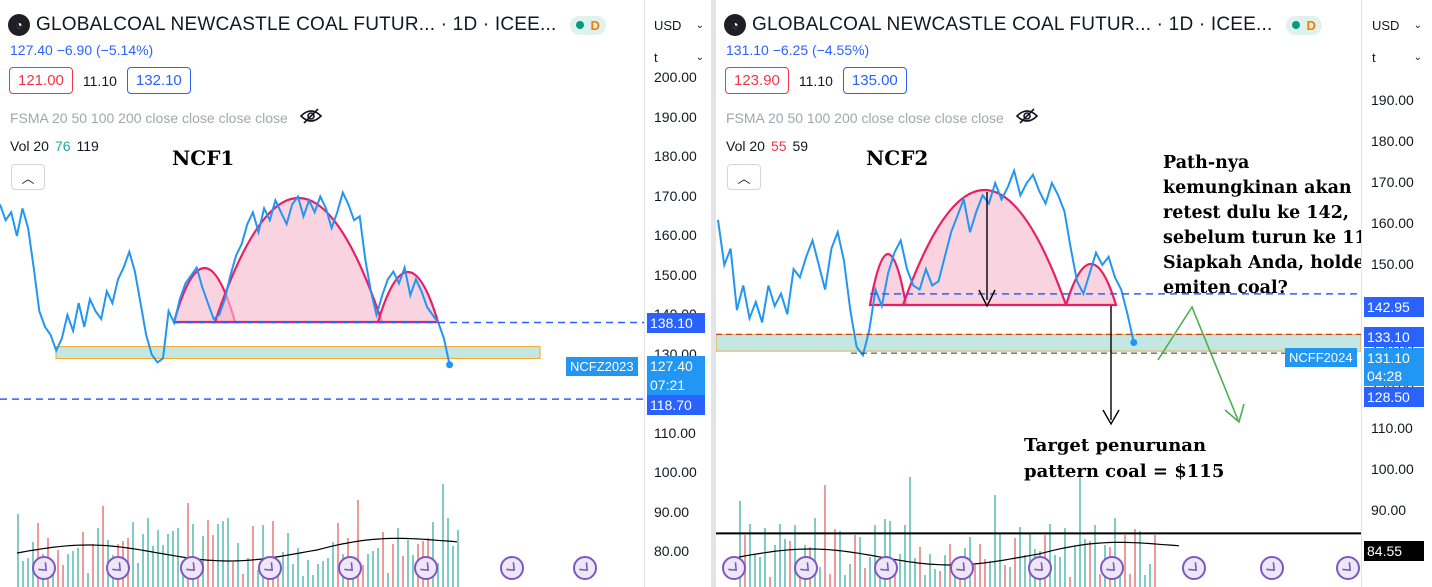 This screenshot has height=587, width=1432. Describe the element at coordinates (735, 25) in the screenshot. I see `tradingview-logo-icon: ◔` at that location.